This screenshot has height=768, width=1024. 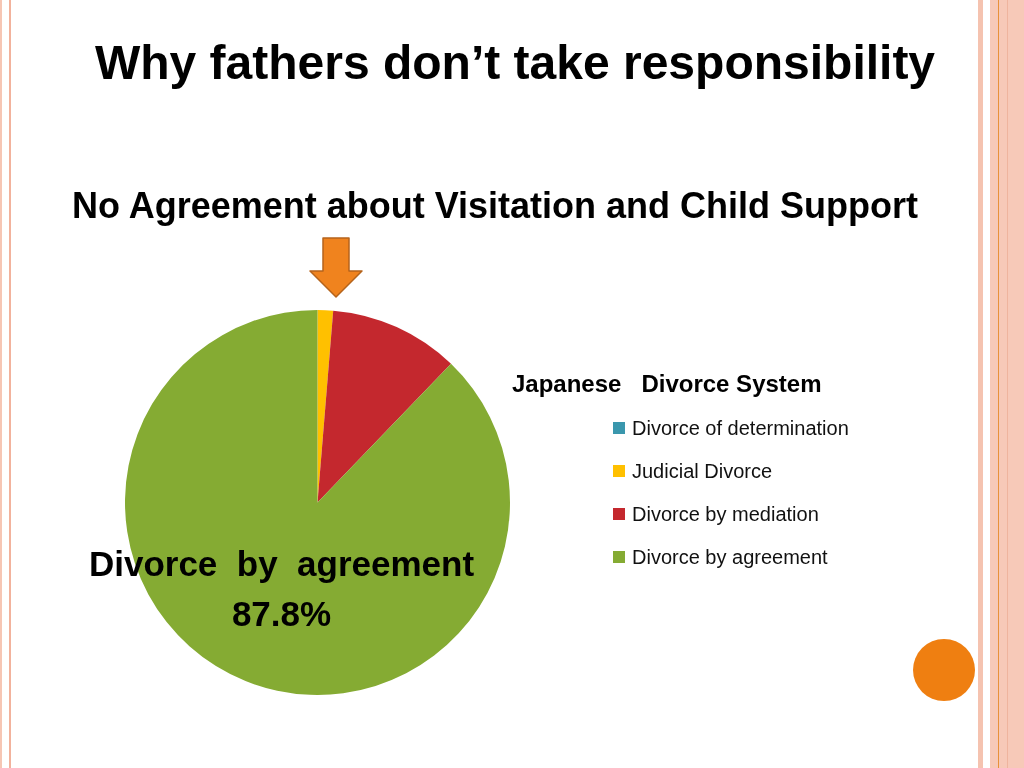 I want to click on legend-label: Divorce by mediation, so click(x=725, y=513).